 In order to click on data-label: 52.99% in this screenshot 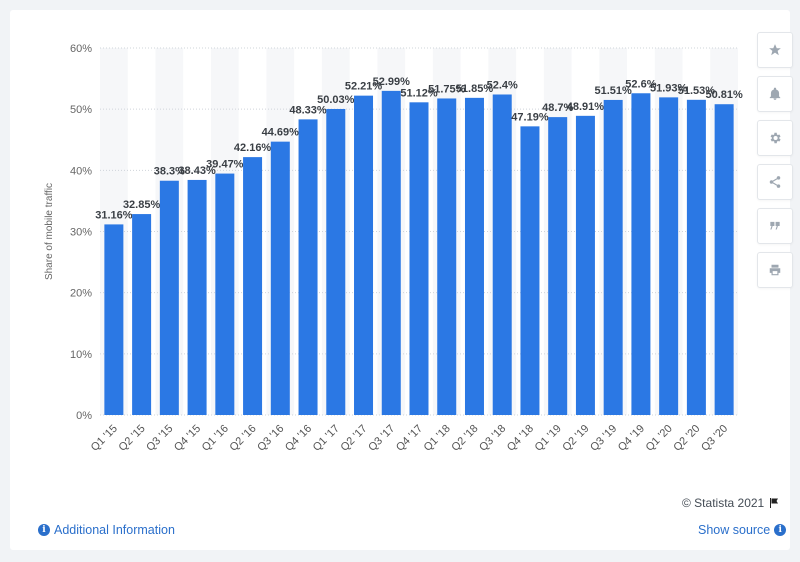, I will do `click(392, 82)`.